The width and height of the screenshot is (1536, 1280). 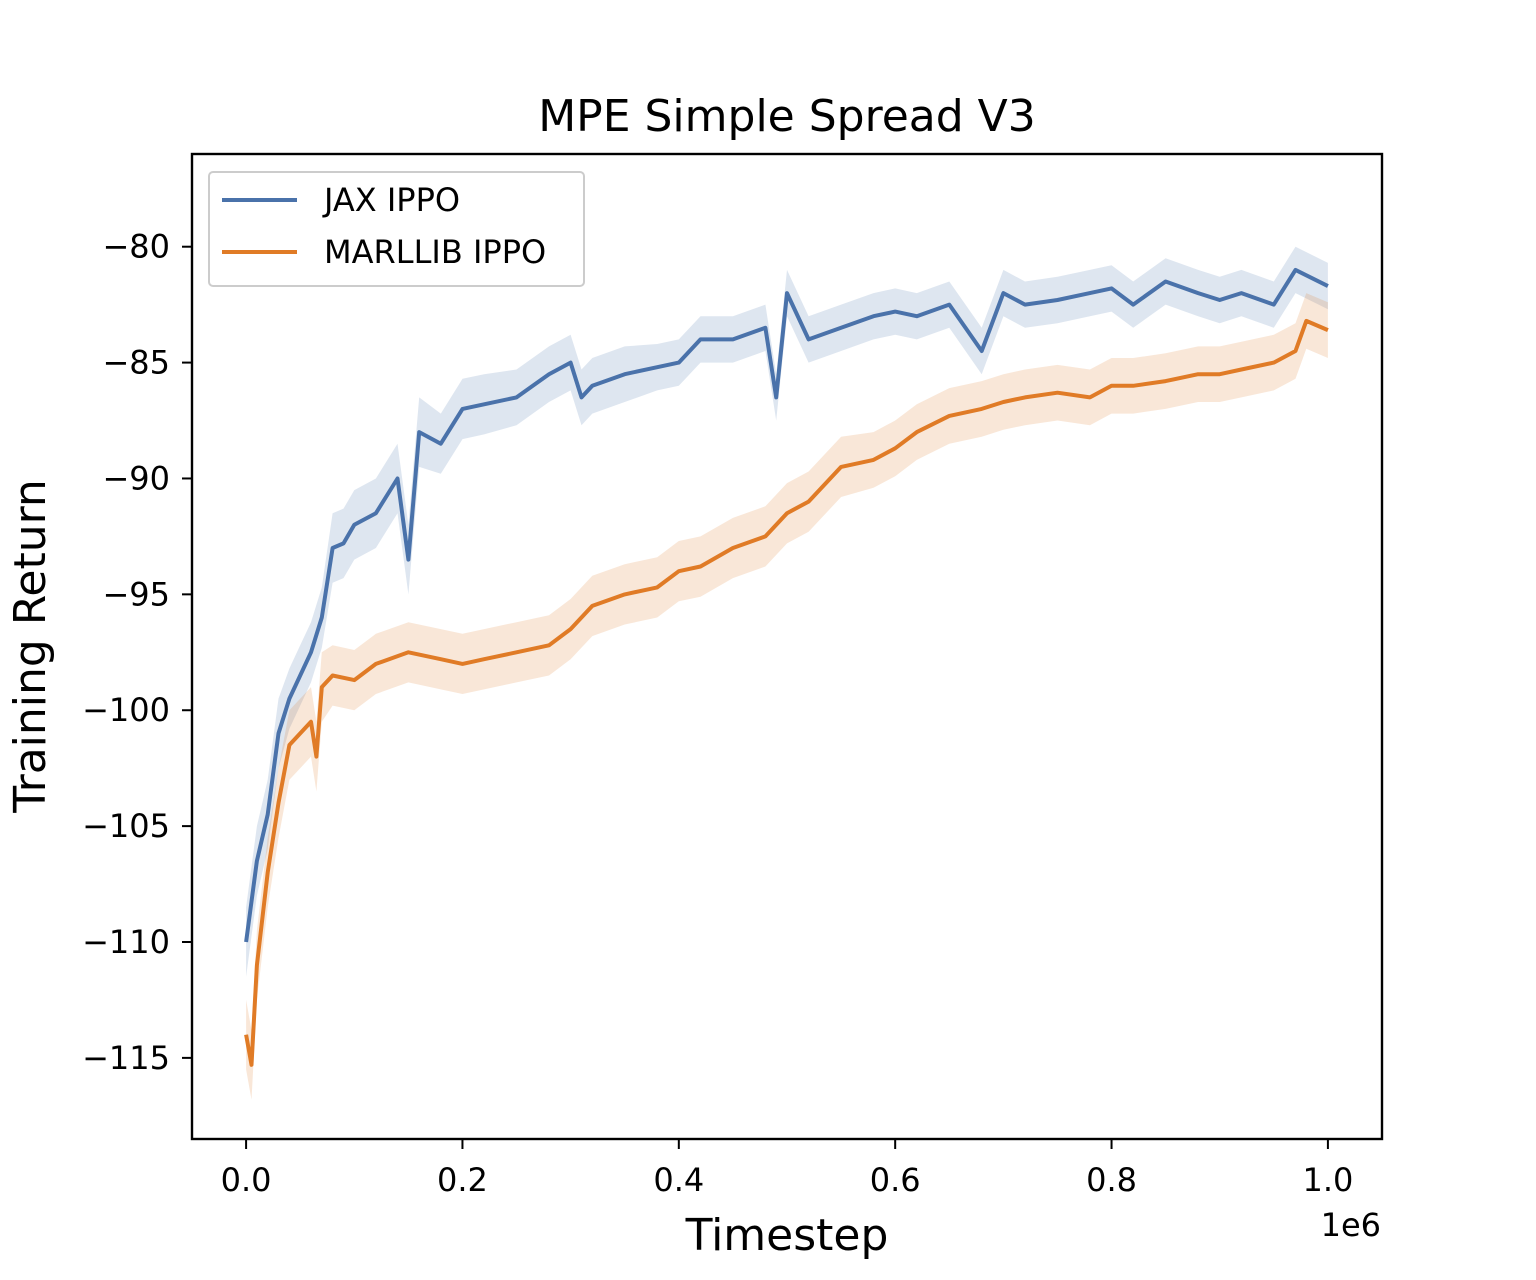 What do you see at coordinates (895, 1180) in the screenshot?
I see `x-tick-label: 0.6` at bounding box center [895, 1180].